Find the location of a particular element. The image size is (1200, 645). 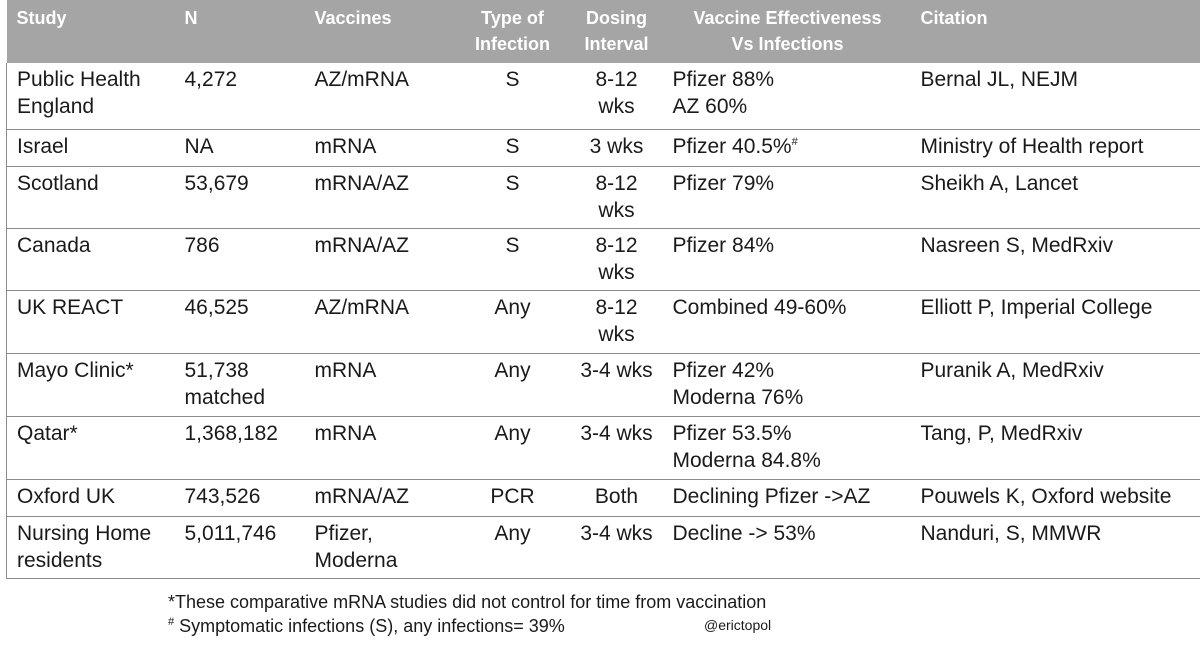

cell-interval-text: Both is located at coordinates (616, 496).